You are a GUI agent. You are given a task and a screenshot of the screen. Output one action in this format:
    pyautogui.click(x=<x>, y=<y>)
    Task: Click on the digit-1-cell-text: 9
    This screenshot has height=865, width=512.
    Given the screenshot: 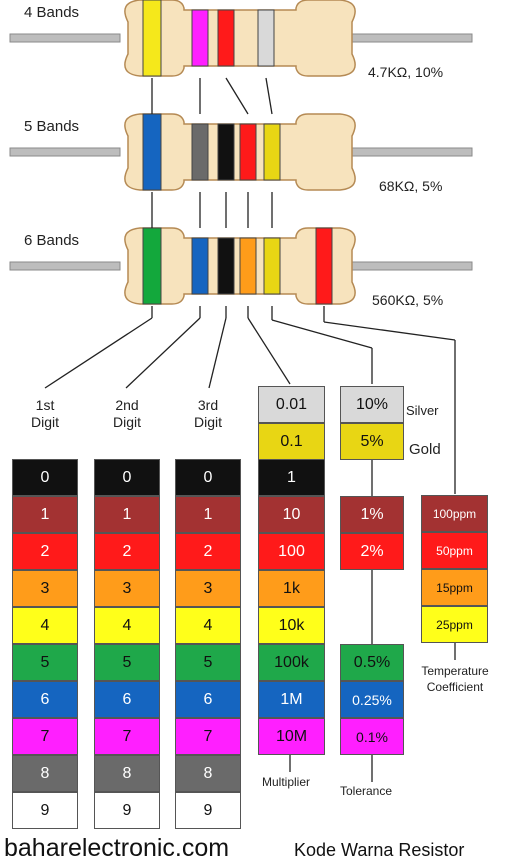 What is the action you would take?
    pyautogui.click(x=45, y=810)
    